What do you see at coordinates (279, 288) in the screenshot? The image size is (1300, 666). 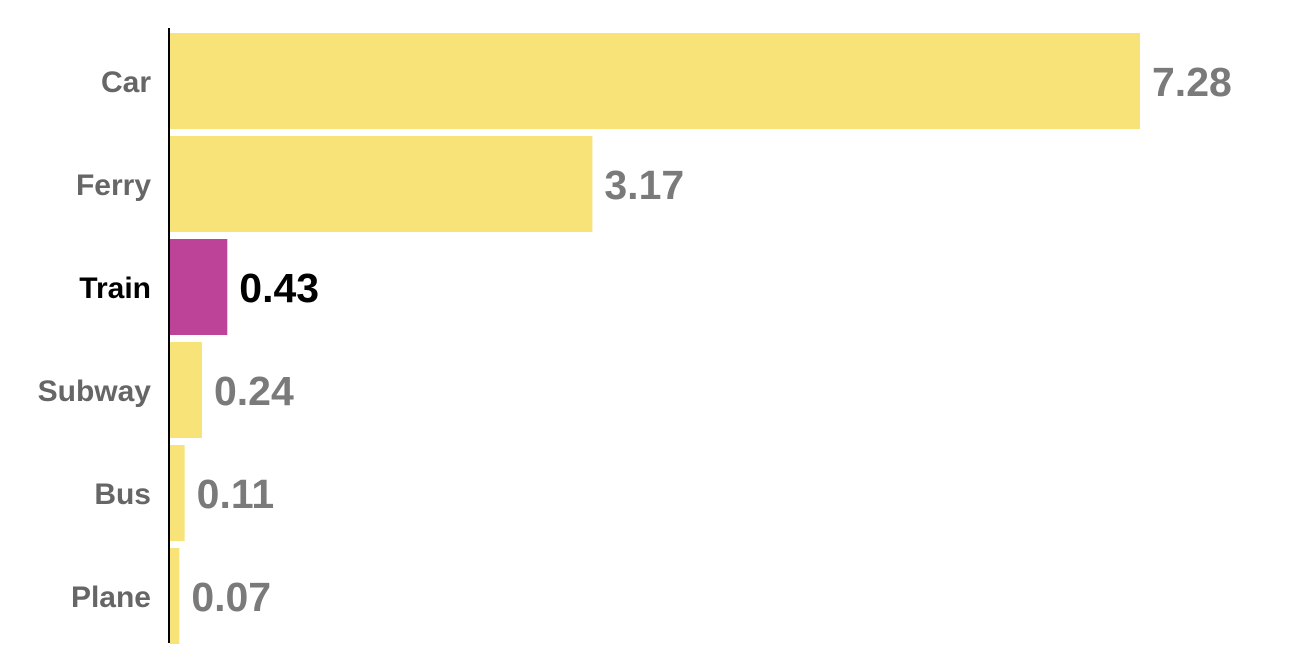 I see `value-label-train: 0.43` at bounding box center [279, 288].